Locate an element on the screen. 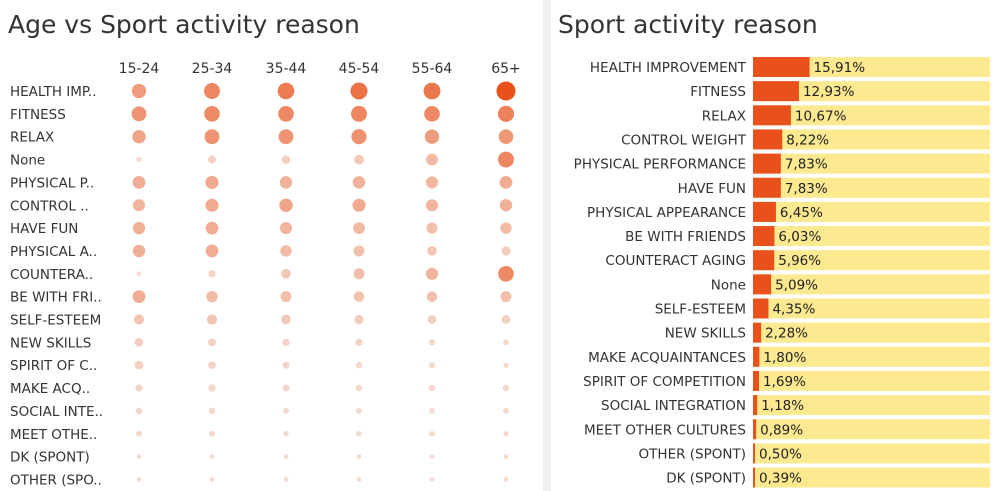 This screenshot has height=491, width=1008. category-label: None is located at coordinates (728, 285).